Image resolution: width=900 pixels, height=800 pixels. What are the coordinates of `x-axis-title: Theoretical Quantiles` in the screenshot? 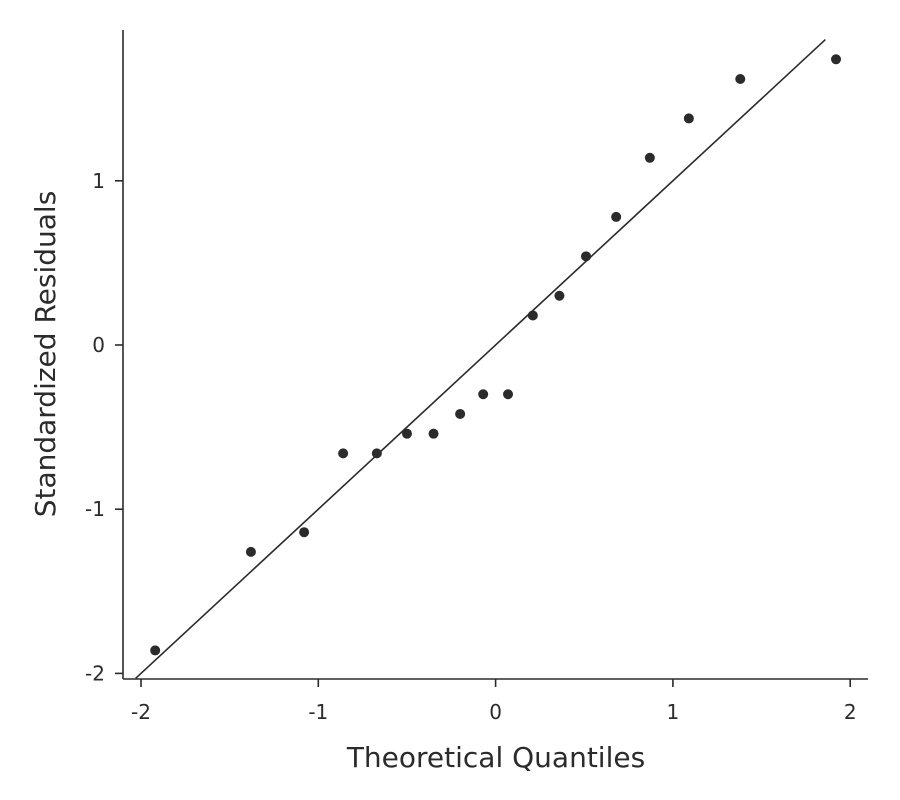 It's located at (495, 757).